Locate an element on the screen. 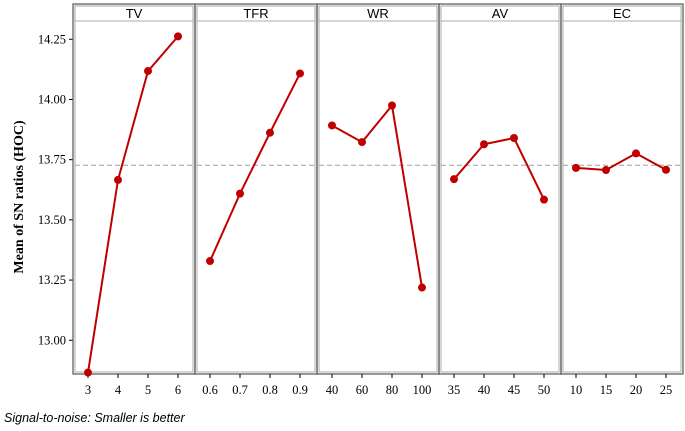 This screenshot has width=685, height=431. x-tick-label: 50 is located at coordinates (544, 390).